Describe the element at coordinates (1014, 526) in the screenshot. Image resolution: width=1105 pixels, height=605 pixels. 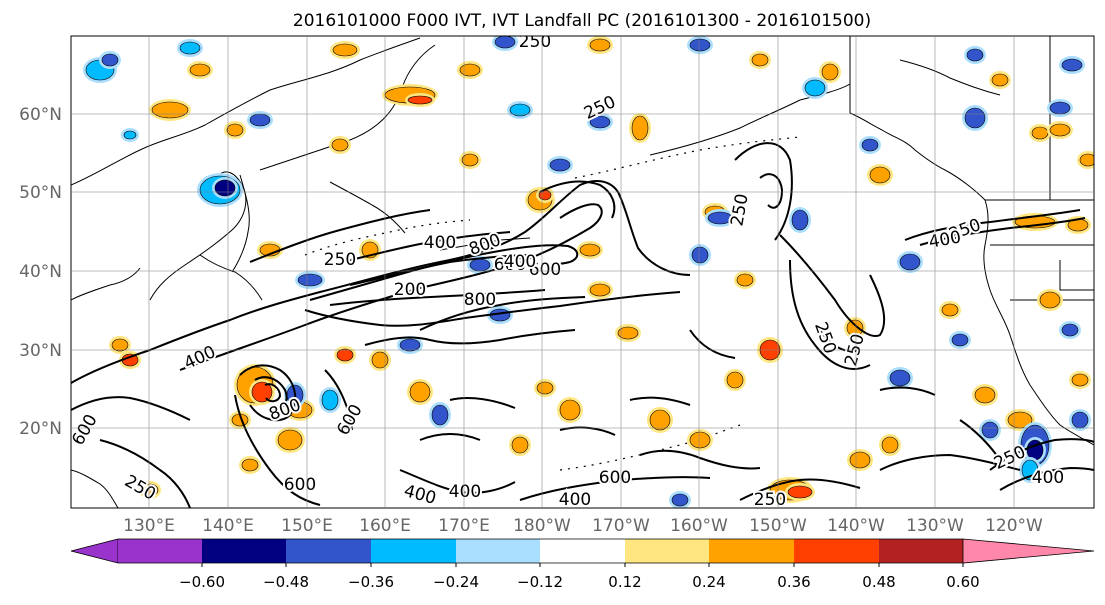
I see `lon-label: 120°W` at that location.